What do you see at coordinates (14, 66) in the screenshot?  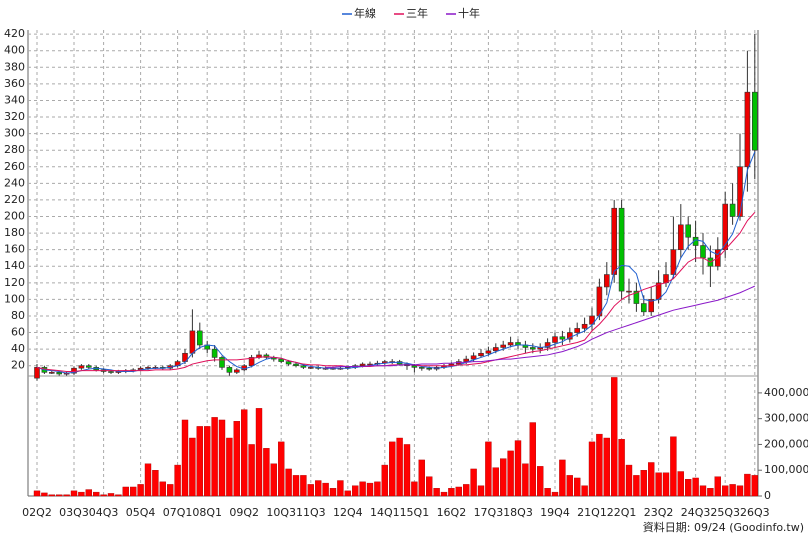 I see `y-tick-label: 380` at bounding box center [14, 66].